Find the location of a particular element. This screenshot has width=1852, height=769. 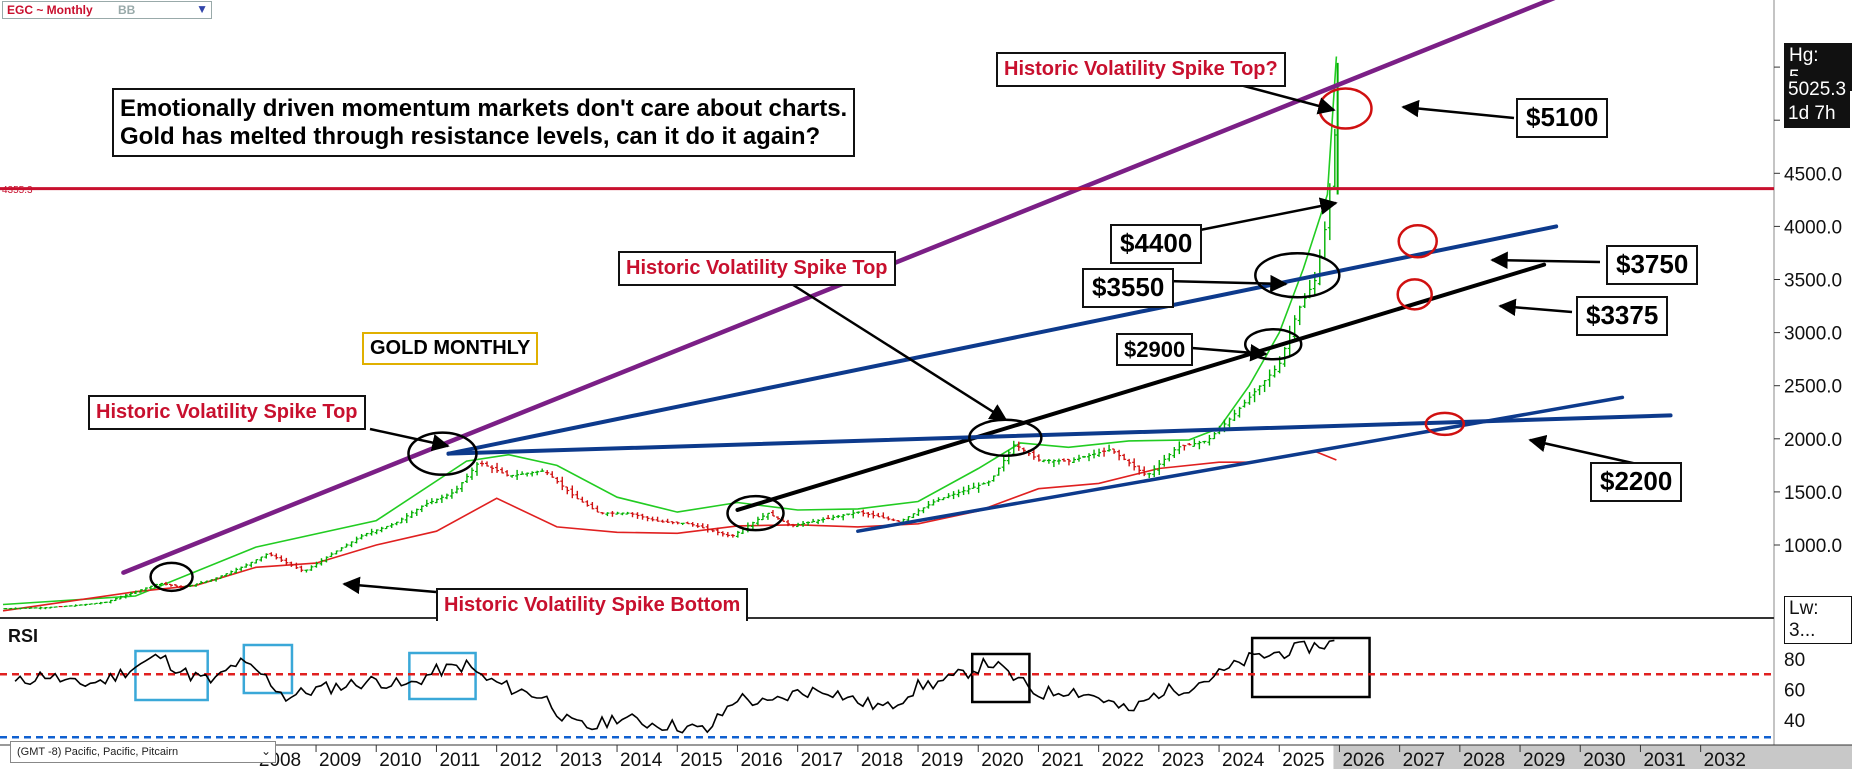

price-3550-box: $3550 is located at coordinates (1128, 288).